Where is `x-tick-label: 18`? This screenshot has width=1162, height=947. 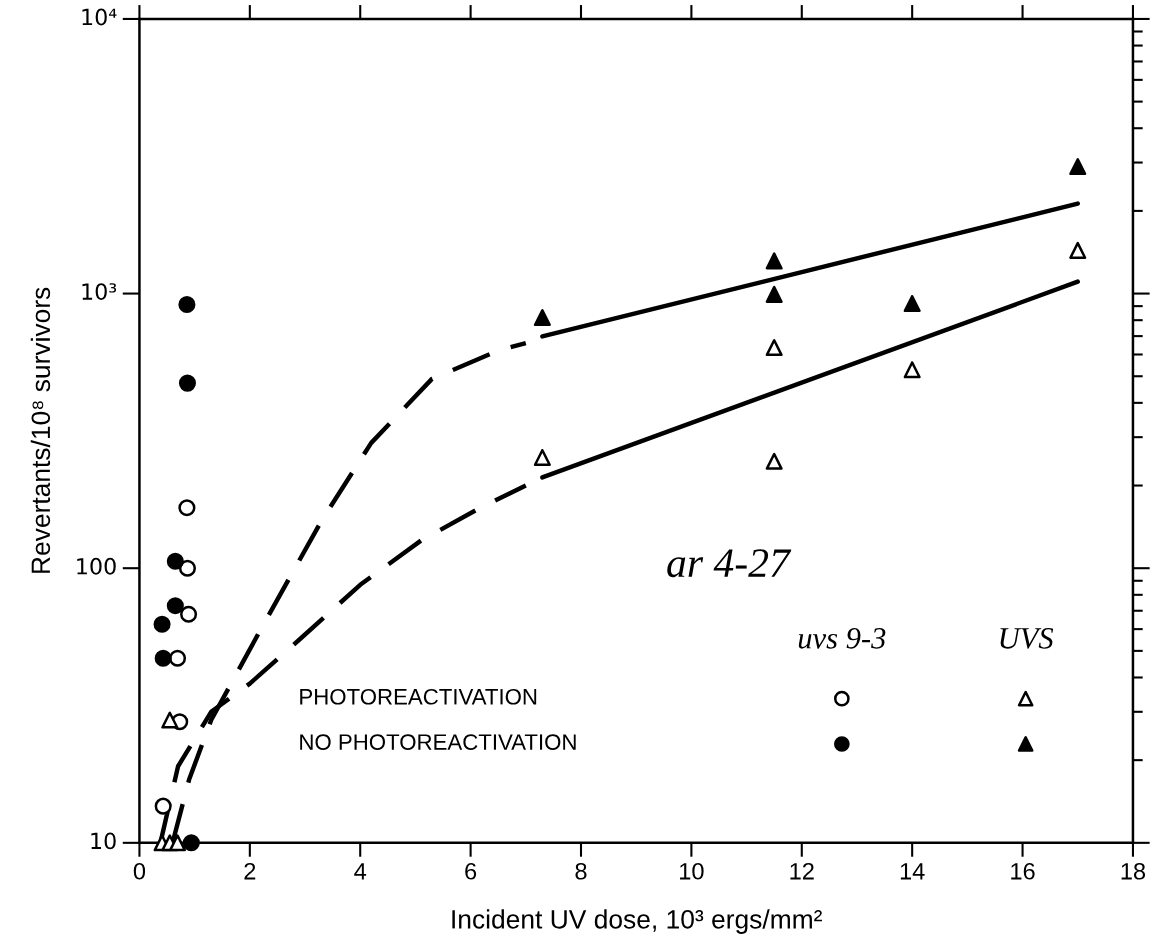 x-tick-label: 18 is located at coordinates (1133, 871).